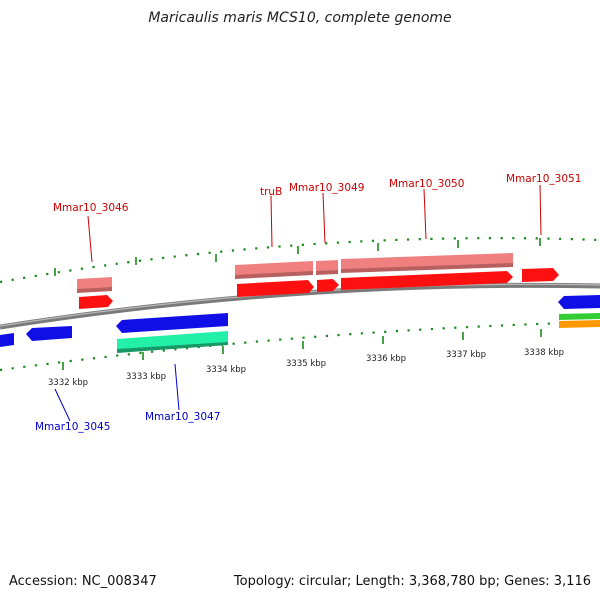 The height and width of the screenshot is (600, 600). I want to click on outer-major-ticks, so click(297, 257).